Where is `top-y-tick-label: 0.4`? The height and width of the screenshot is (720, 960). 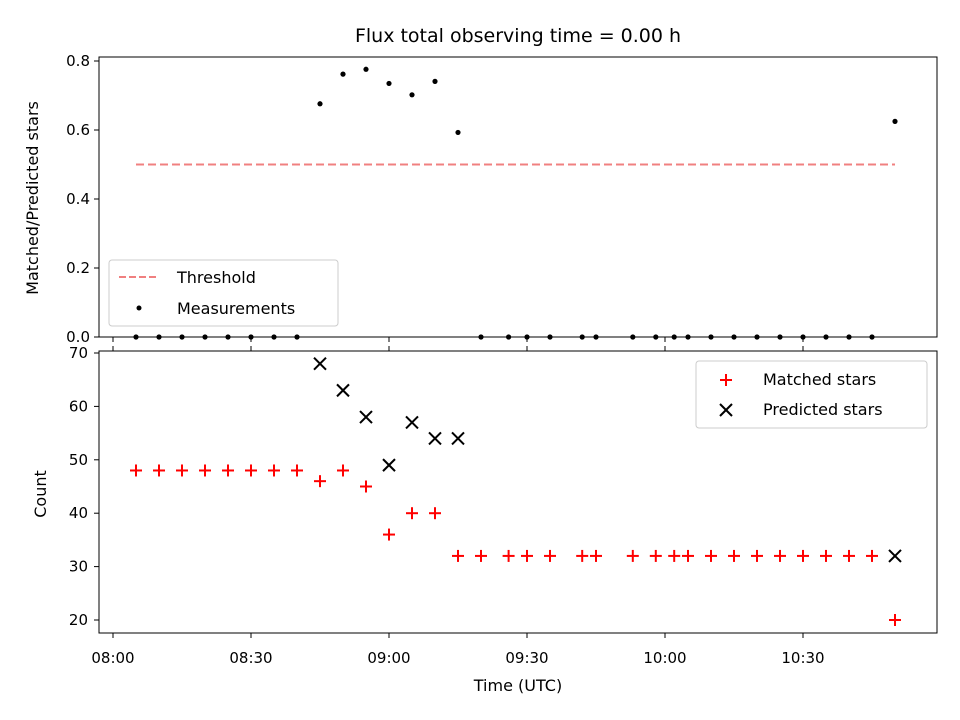 top-y-tick-label: 0.4 is located at coordinates (78, 199).